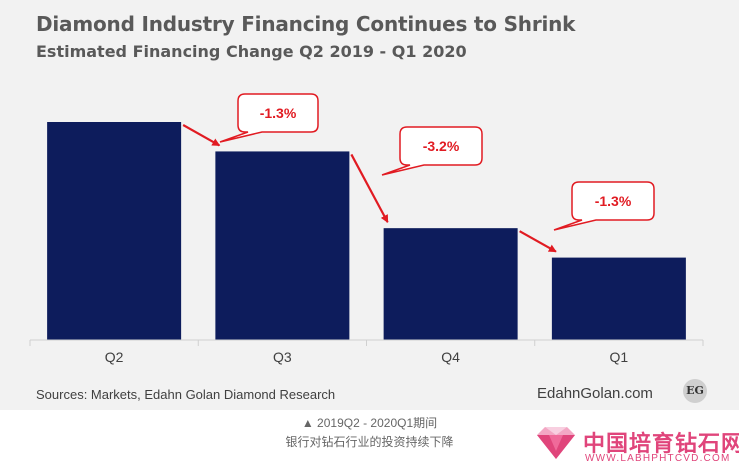 This screenshot has width=739, height=465. I want to click on x-tick-label: Q2, so click(114, 357).